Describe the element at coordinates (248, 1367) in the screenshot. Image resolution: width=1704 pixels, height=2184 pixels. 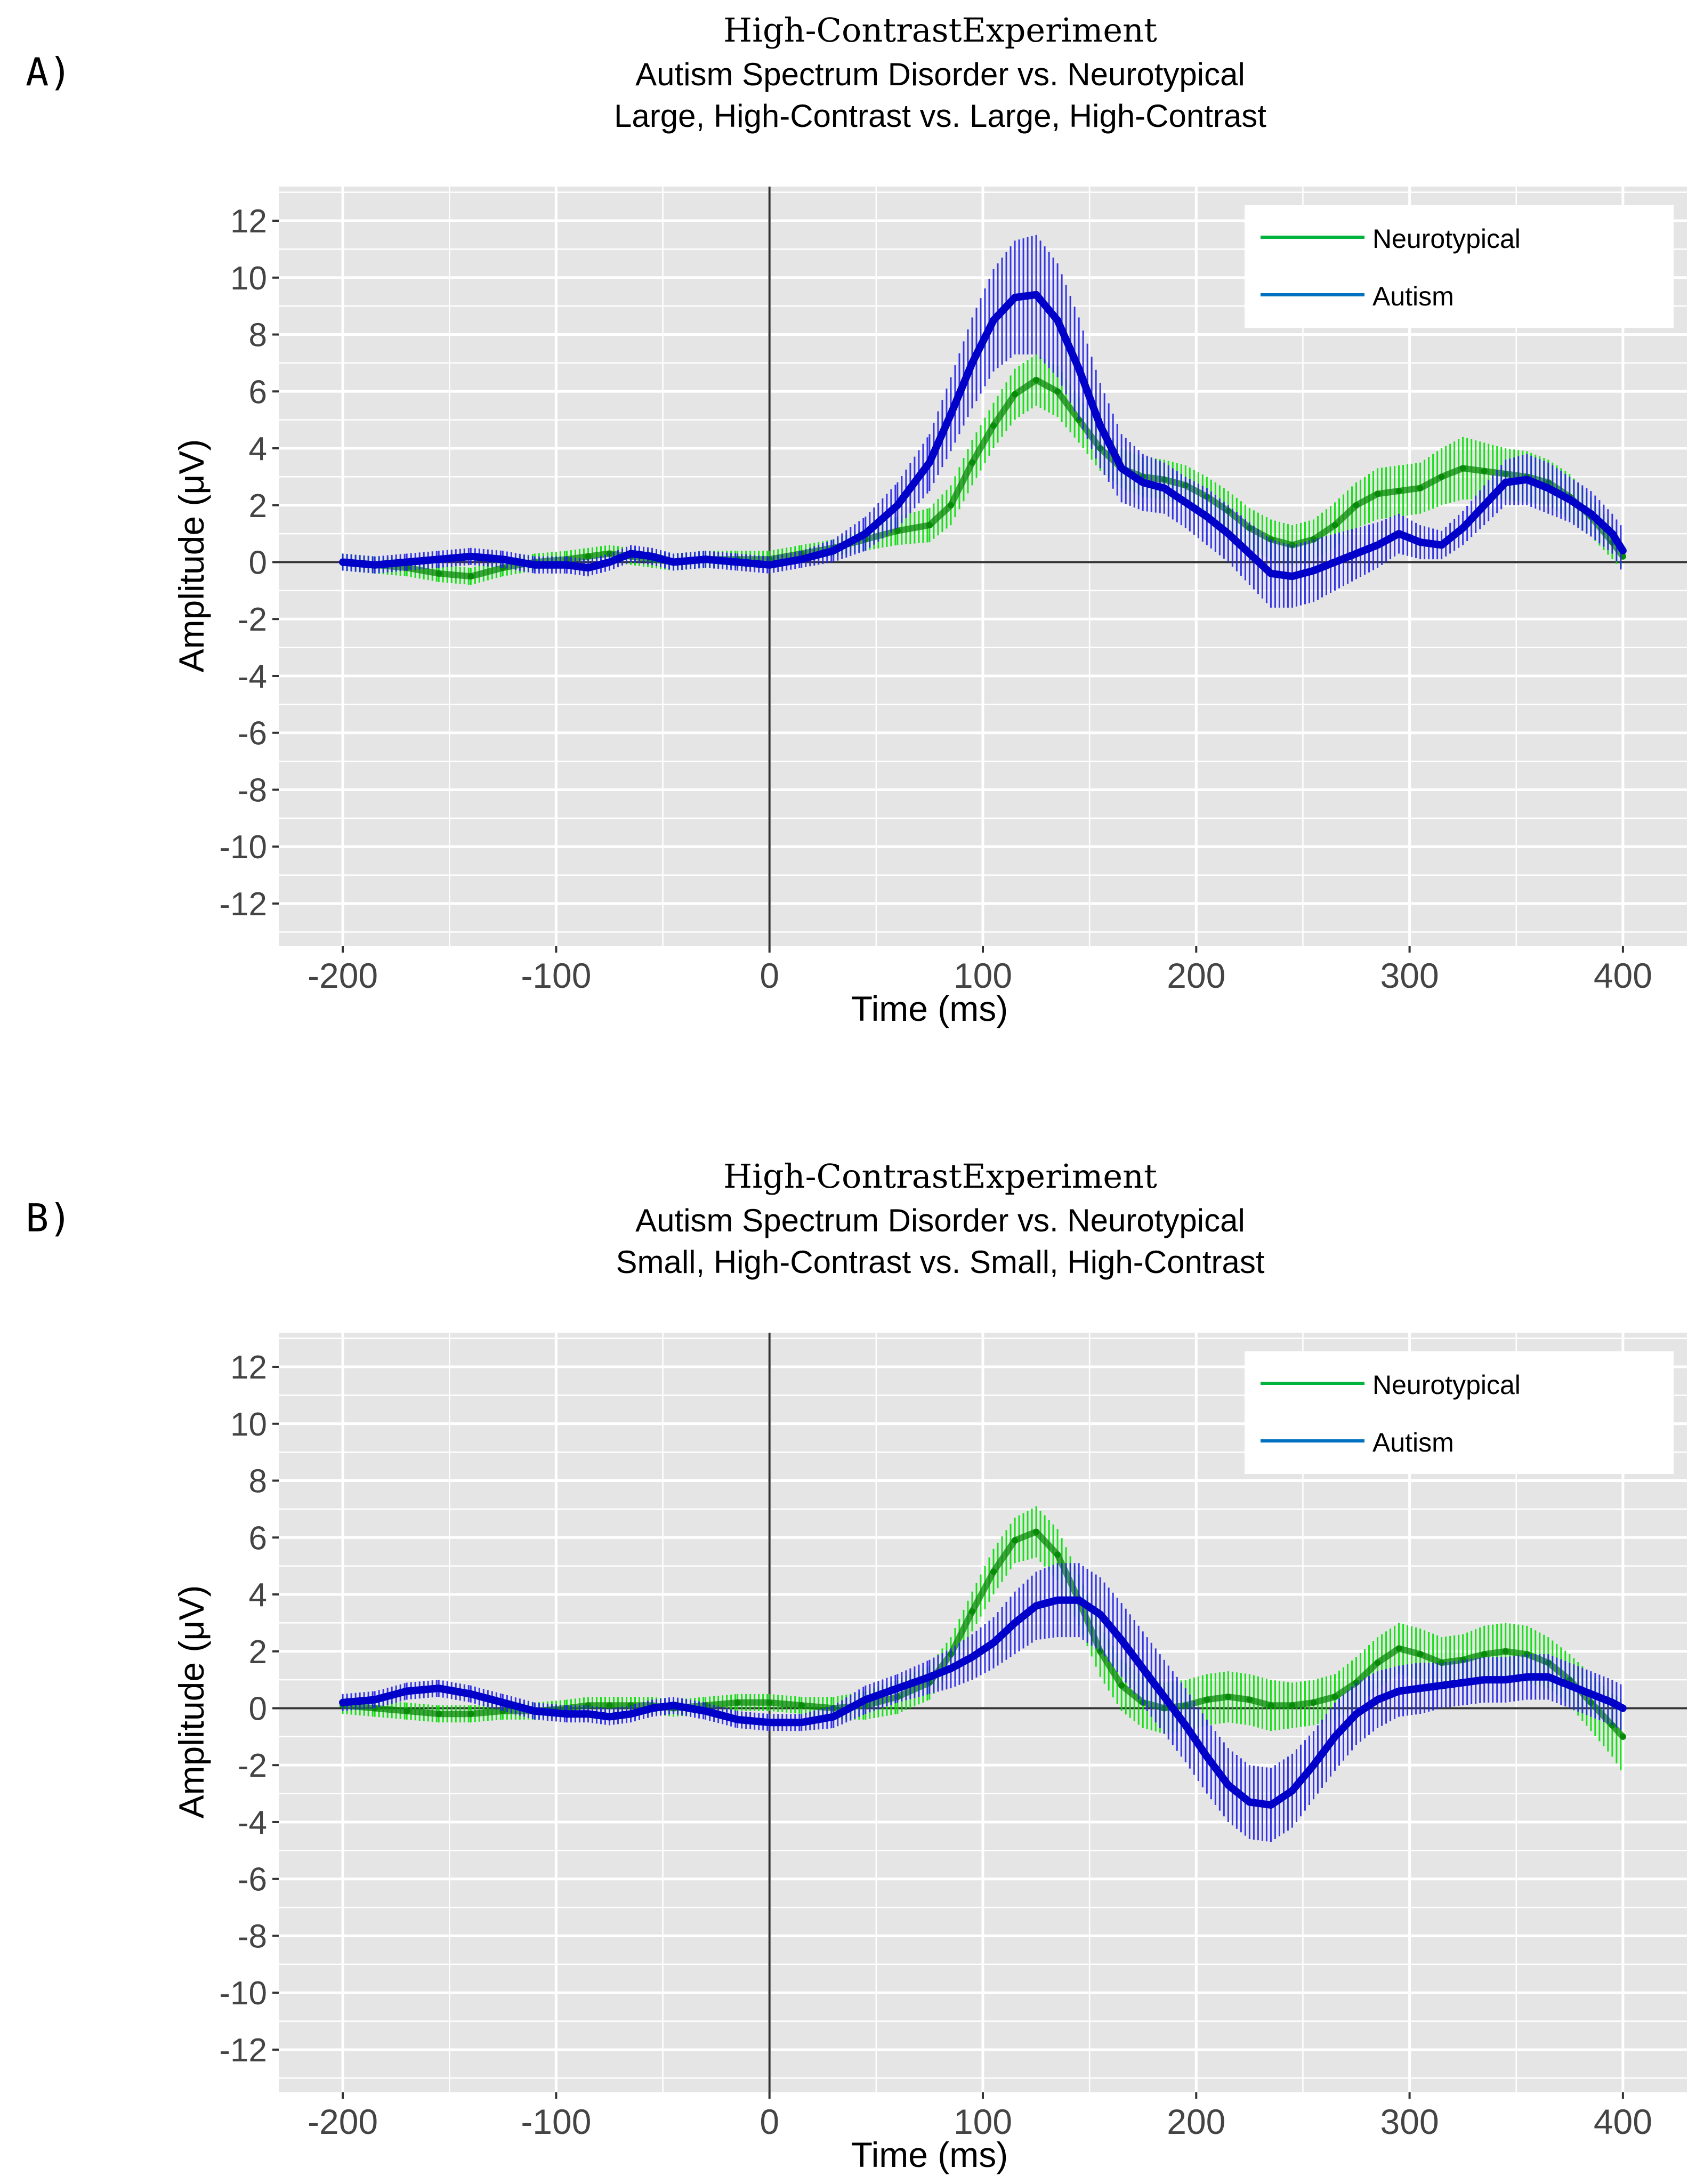
I see `y-tick-label: 12` at that location.